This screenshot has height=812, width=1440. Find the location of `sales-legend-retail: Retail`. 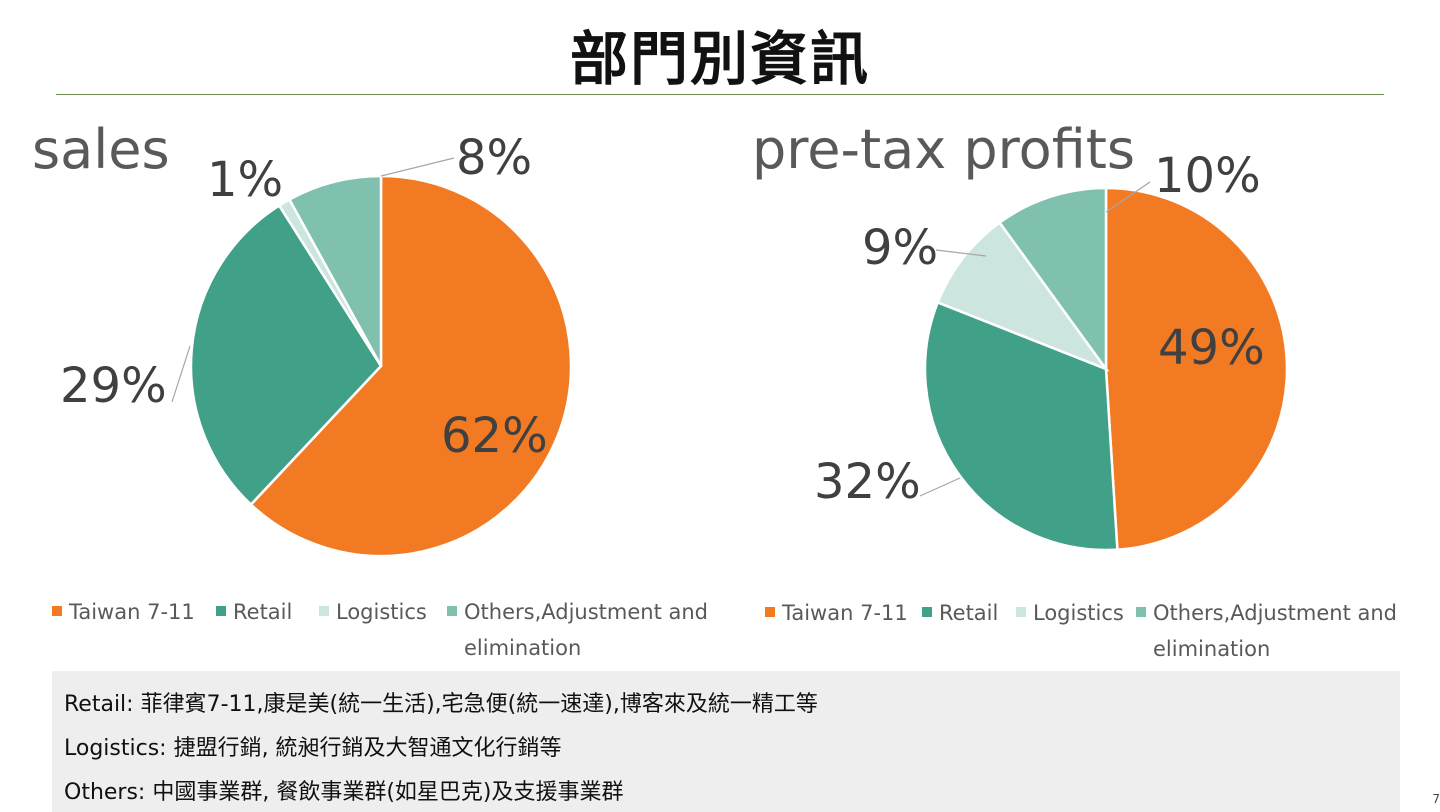

sales-legend-retail: Retail is located at coordinates (262, 612).